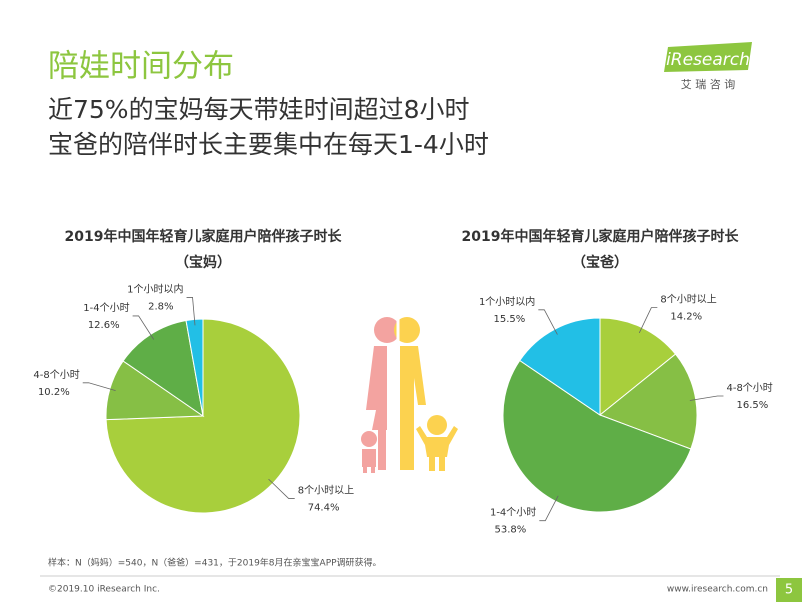  Describe the element at coordinates (752, 405) in the screenshot. I see `slice-value: 16.5%` at that location.